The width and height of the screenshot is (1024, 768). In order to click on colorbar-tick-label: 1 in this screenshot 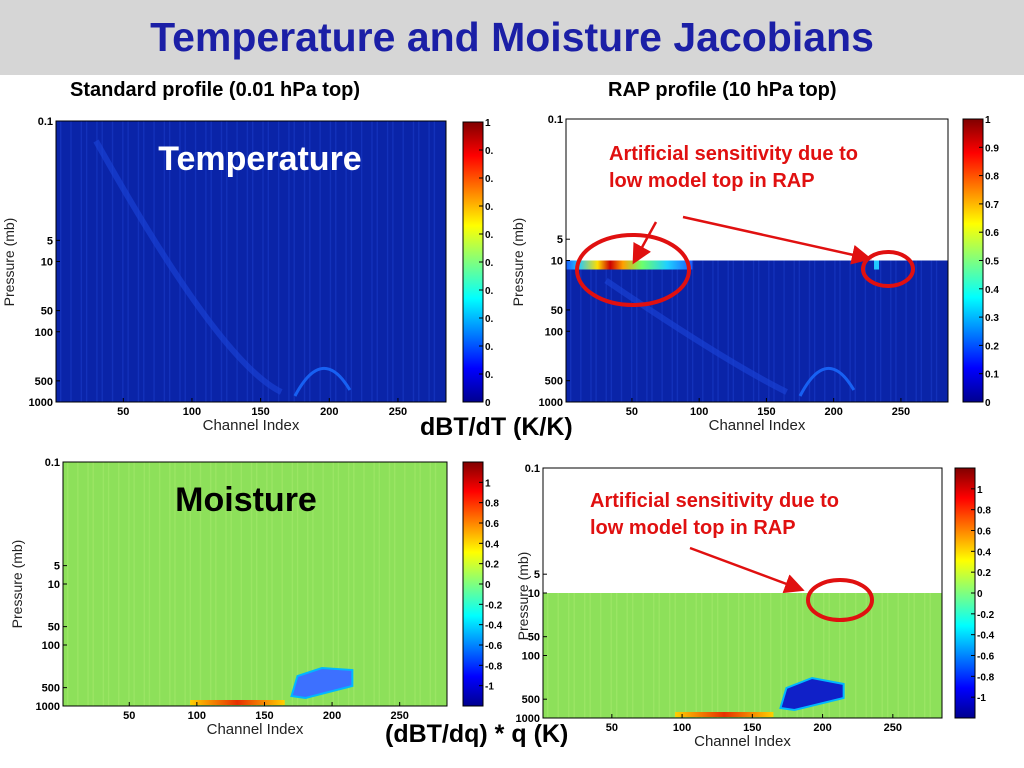, I will do `click(488, 123)`.